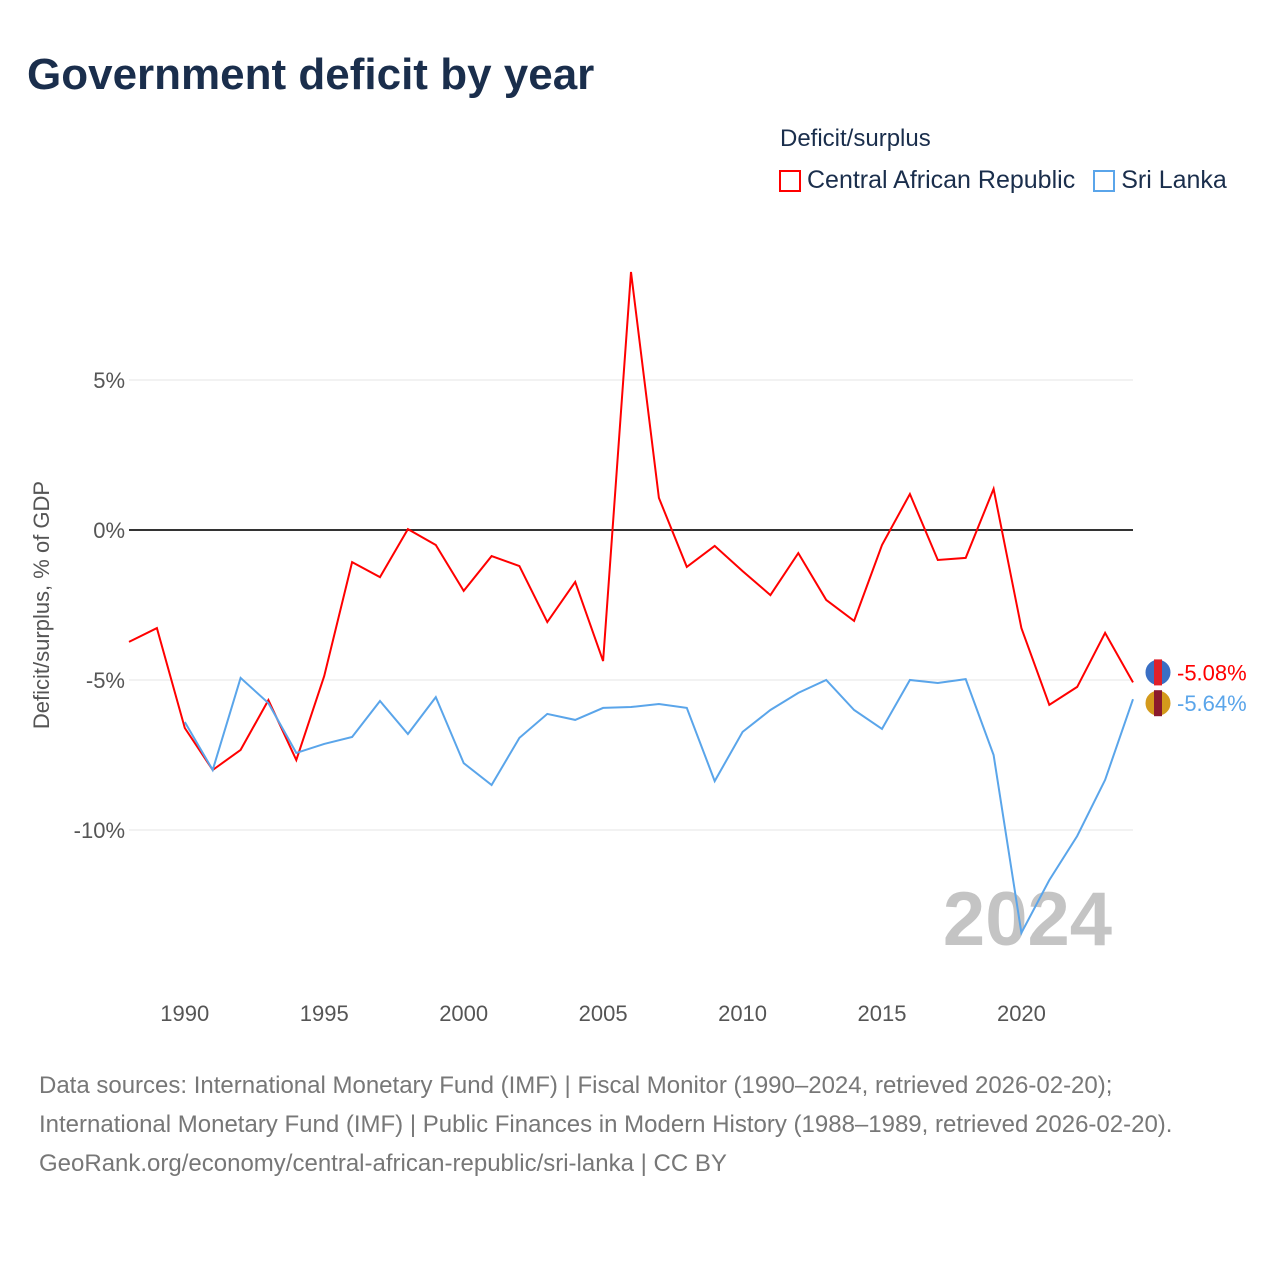 Image resolution: width=1280 pixels, height=1280 pixels. What do you see at coordinates (1104, 180) in the screenshot?
I see `legend-swatch-sri-lanka` at bounding box center [1104, 180].